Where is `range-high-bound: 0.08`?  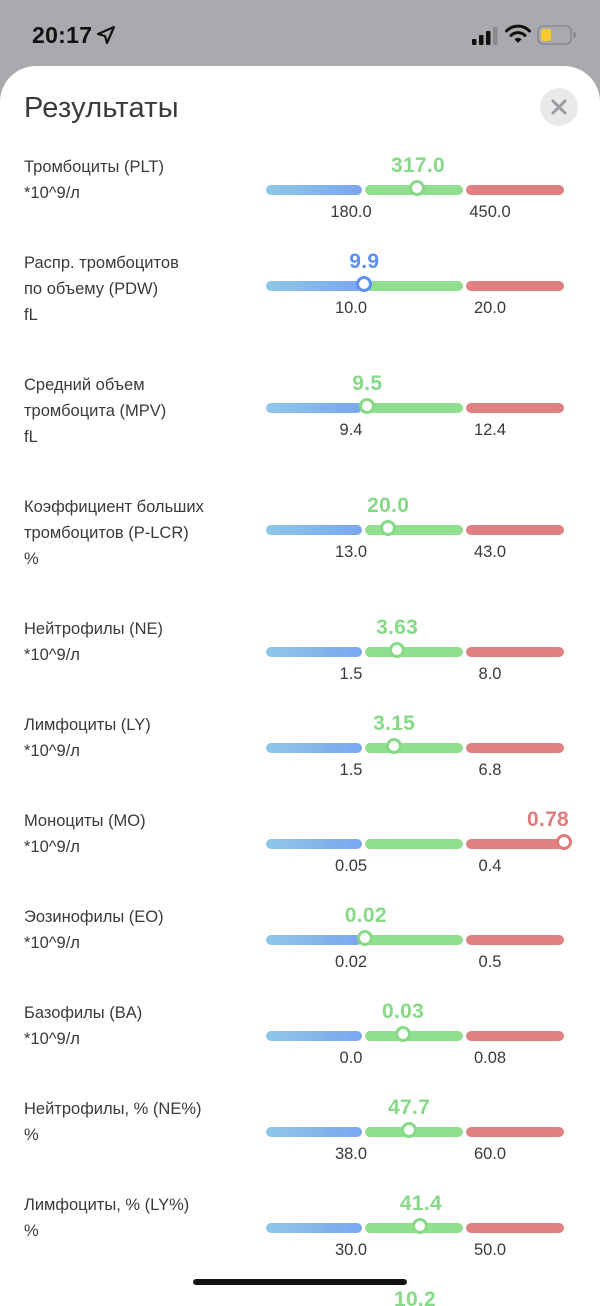
range-high-bound: 0.08 is located at coordinates (490, 1058).